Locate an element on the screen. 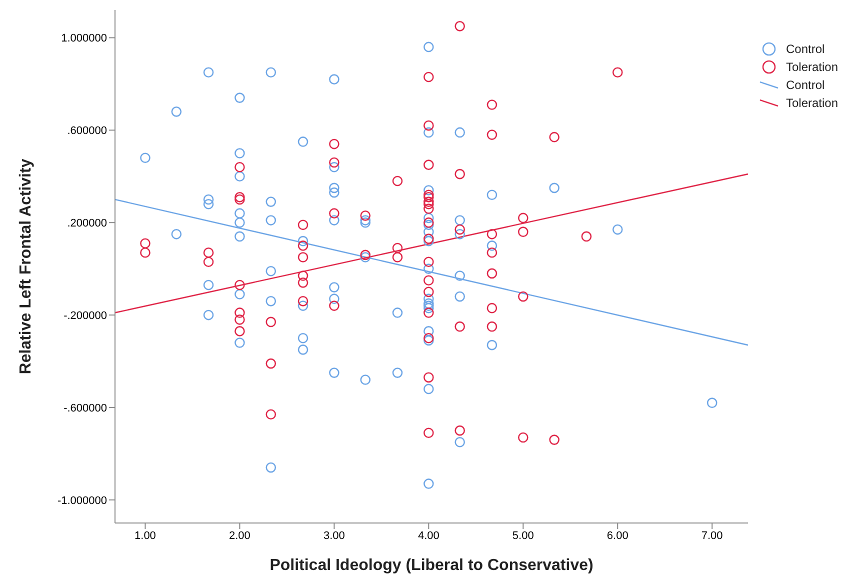 The width and height of the screenshot is (860, 582). y-tick-label: .200000 is located at coordinates (87, 224).